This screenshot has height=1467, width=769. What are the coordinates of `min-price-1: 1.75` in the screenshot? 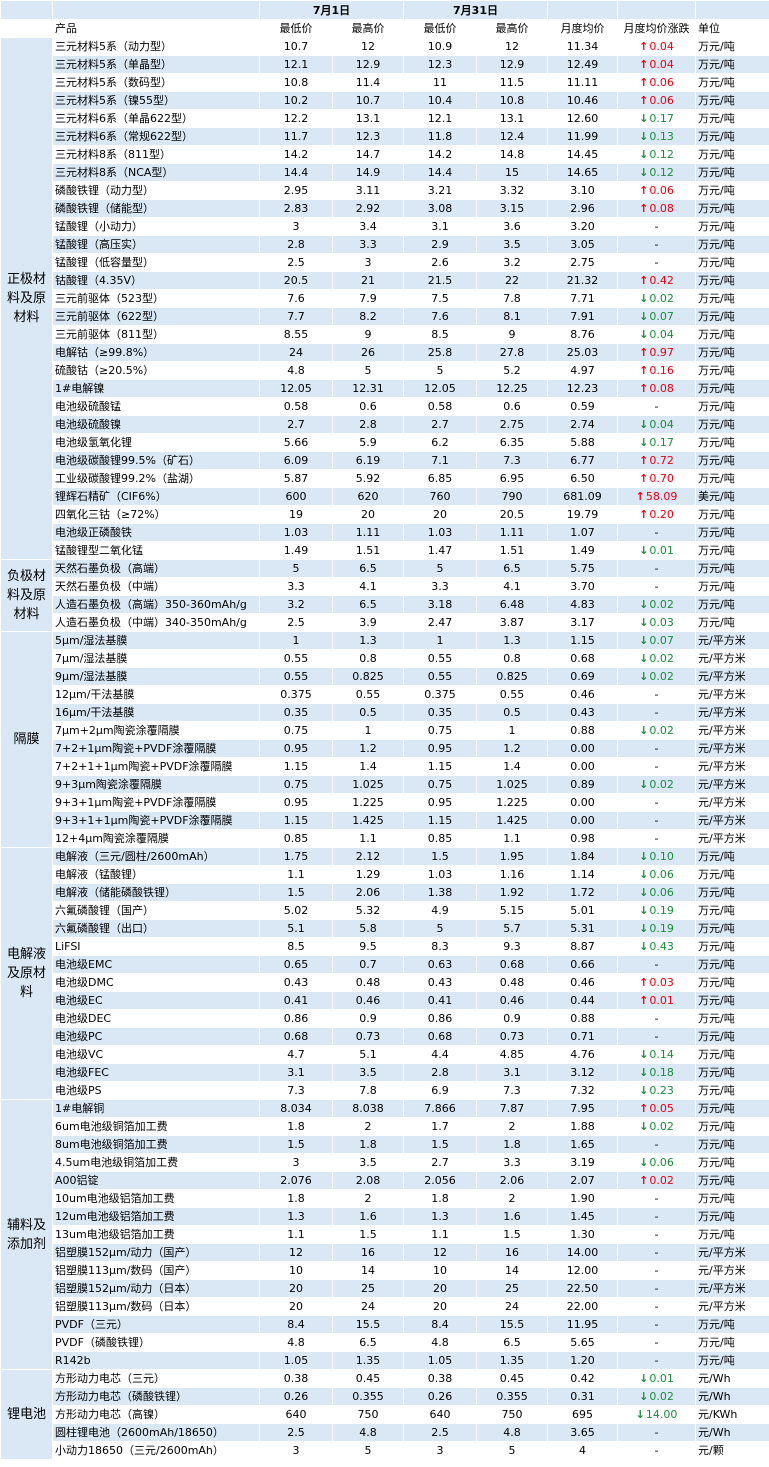 It's located at (296, 856).